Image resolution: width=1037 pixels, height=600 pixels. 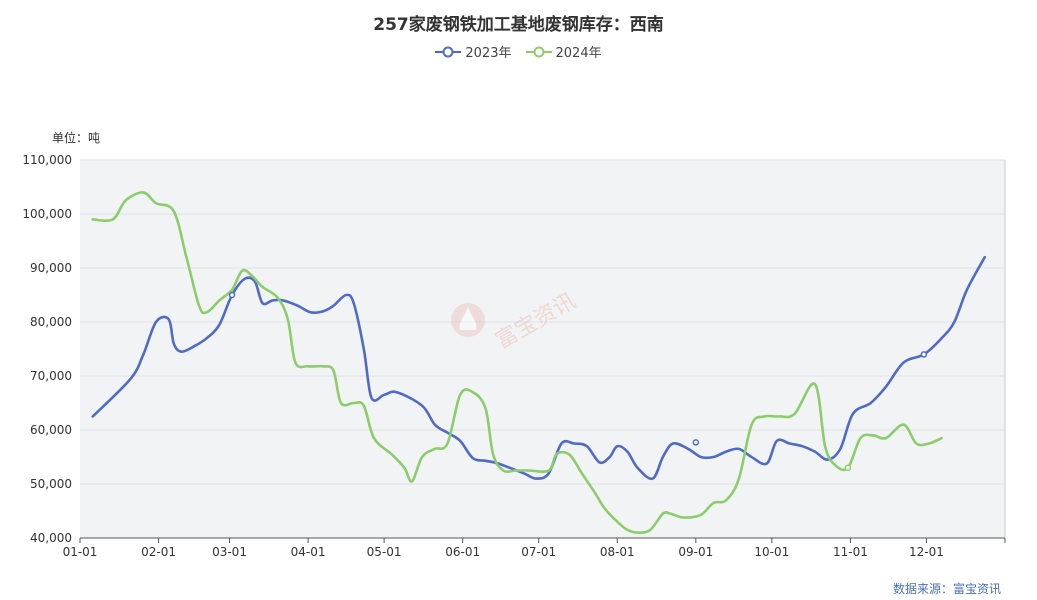 What do you see at coordinates (850, 552) in the screenshot?
I see `x-tick-label: 11-01` at bounding box center [850, 552].